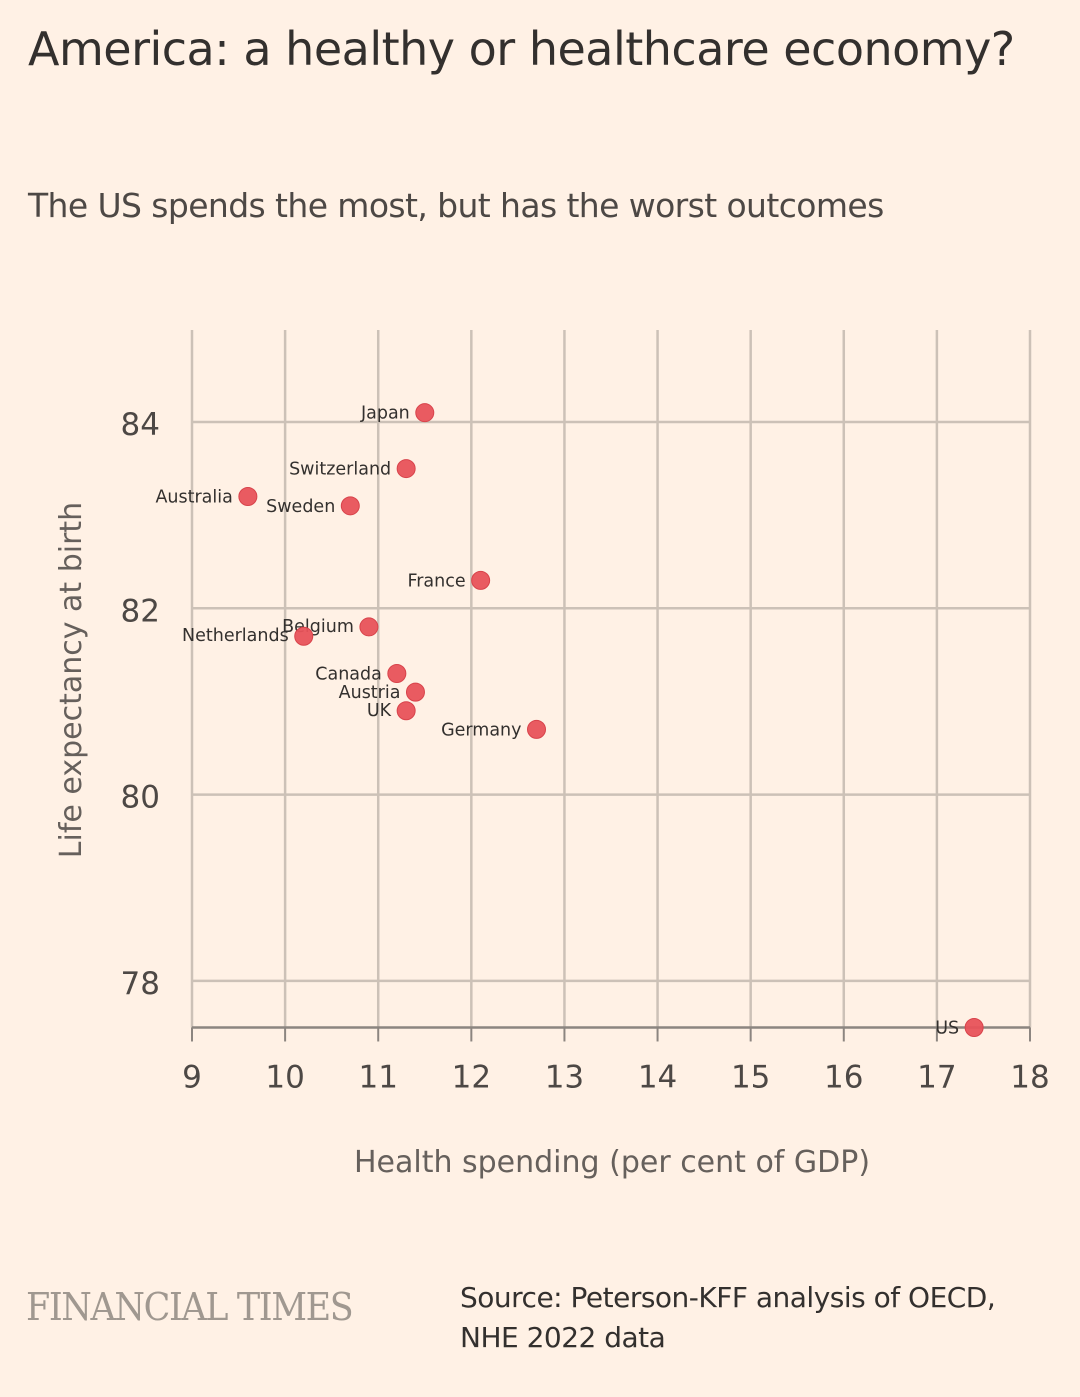  I want to click on point-label-austria: Austria, so click(370, 693).